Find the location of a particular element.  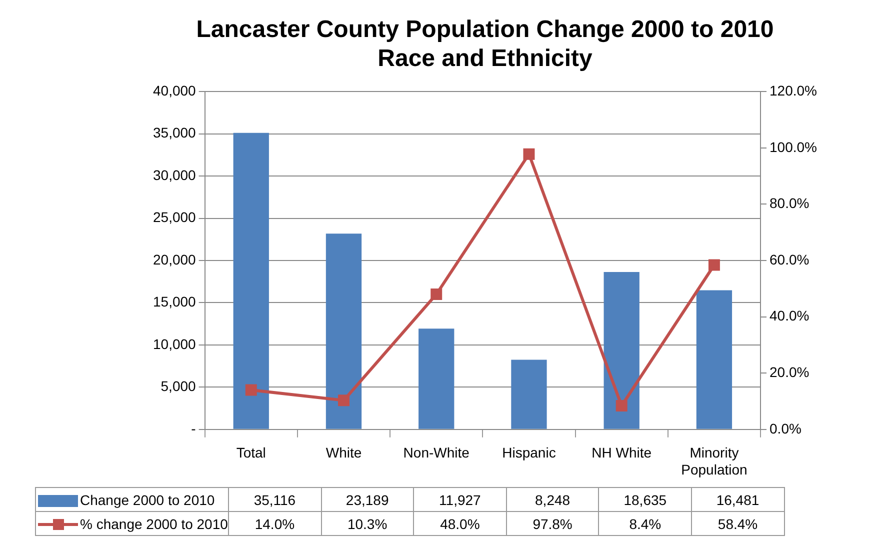

legend-label: Change 2000 to 2010 is located at coordinates (132, 500).